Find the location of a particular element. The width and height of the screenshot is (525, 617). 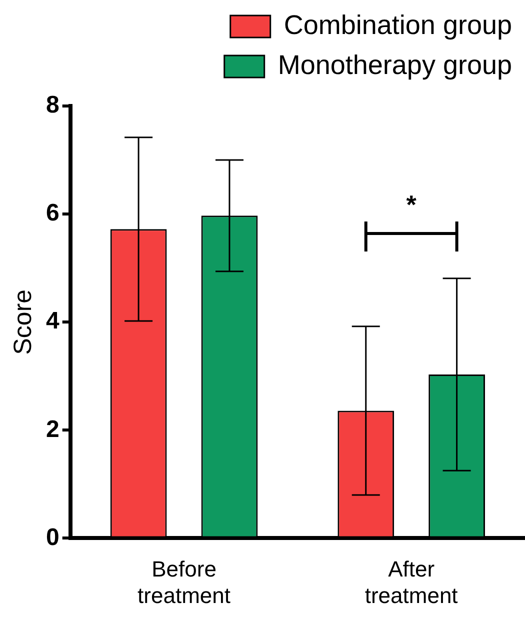

y-tick-label: 0 is located at coordinates (53, 537).